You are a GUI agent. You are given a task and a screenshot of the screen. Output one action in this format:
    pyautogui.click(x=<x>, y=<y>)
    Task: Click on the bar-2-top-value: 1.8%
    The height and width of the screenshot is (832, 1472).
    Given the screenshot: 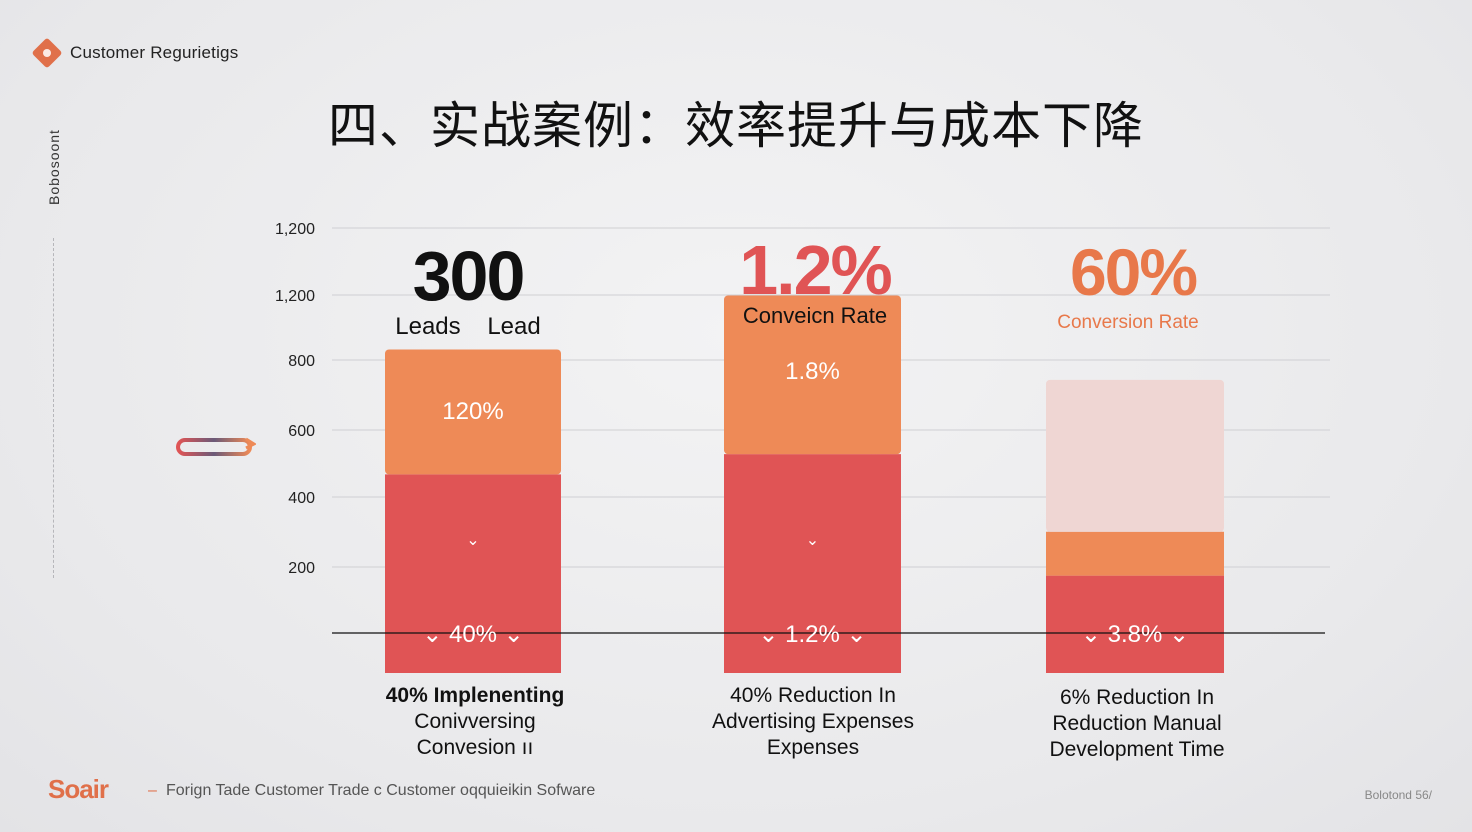 What is the action you would take?
    pyautogui.click(x=812, y=371)
    